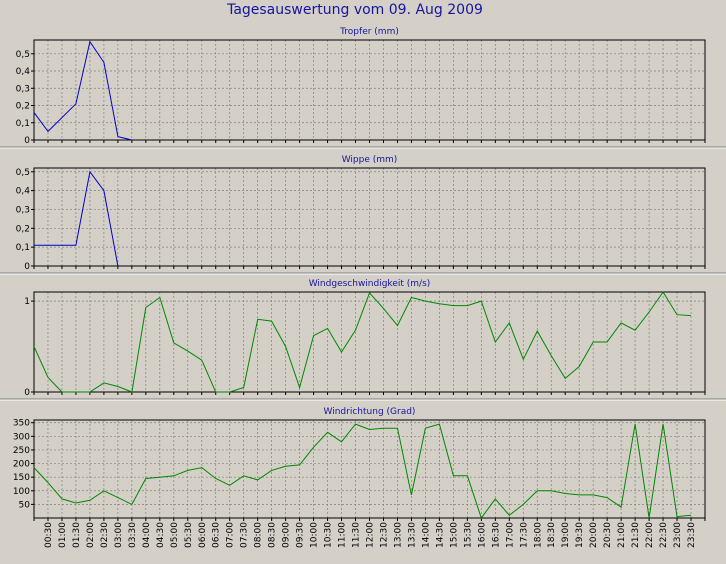  What do you see at coordinates (664, 535) in the screenshot?
I see `x-tick-label: 22:30` at bounding box center [664, 535].